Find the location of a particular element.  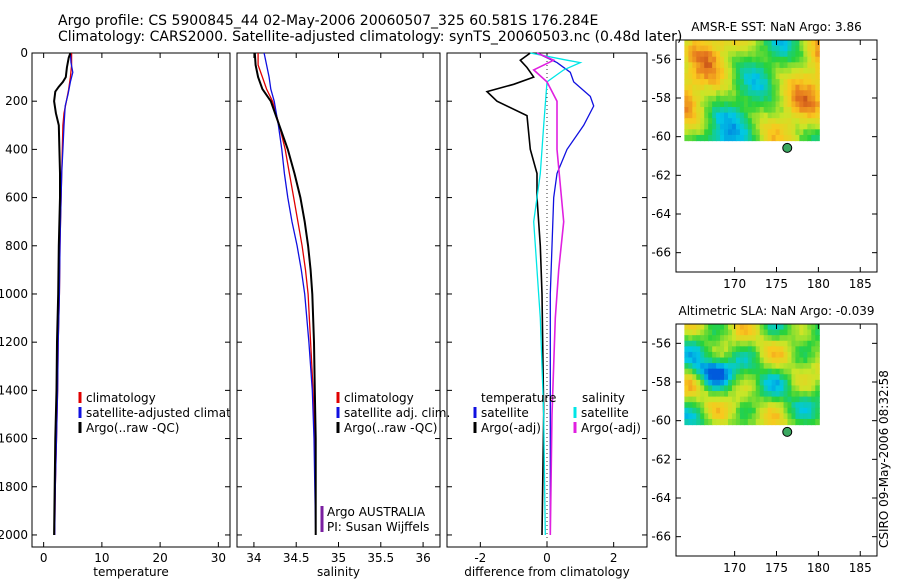

sst_map-xtick-label: 185 is located at coordinates (860, 284).